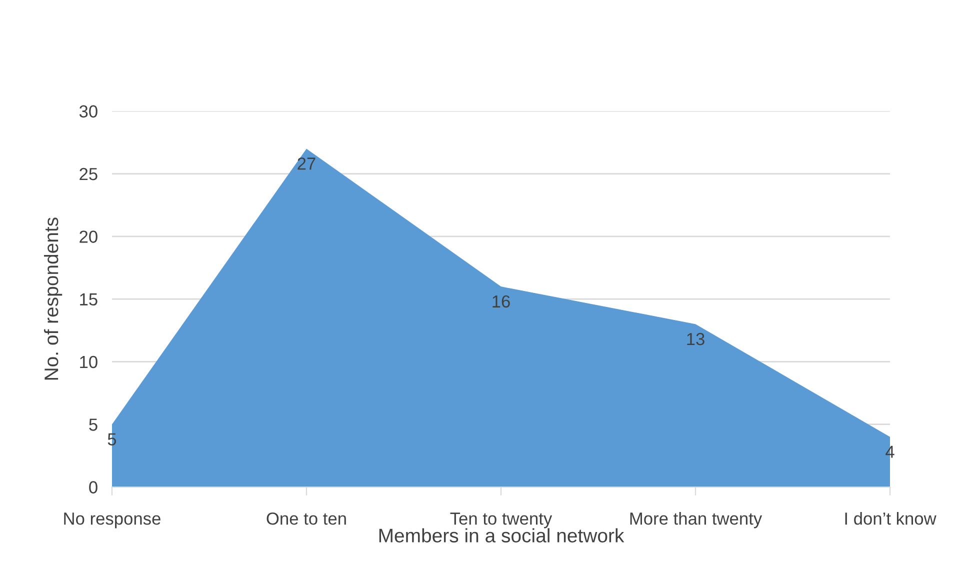  I want to click on data-label: 27, so click(307, 163).